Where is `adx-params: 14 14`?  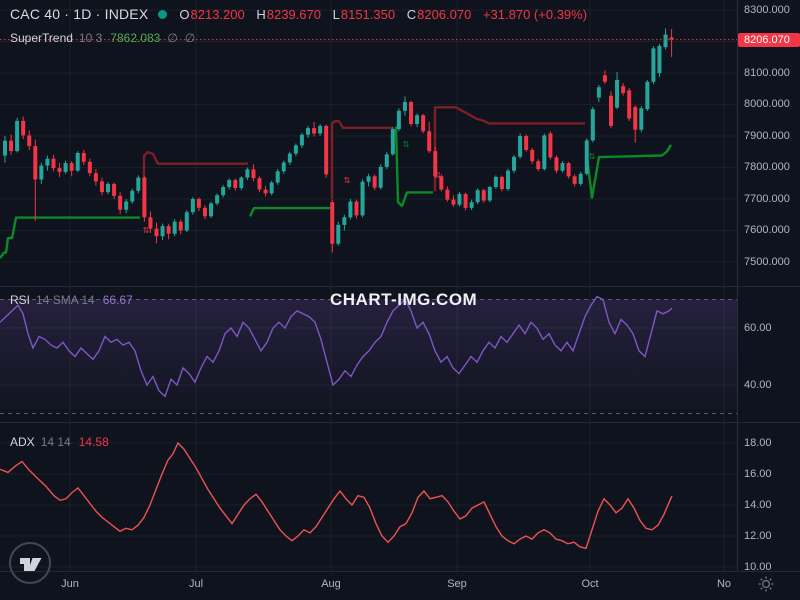
adx-params: 14 14 is located at coordinates (55, 442).